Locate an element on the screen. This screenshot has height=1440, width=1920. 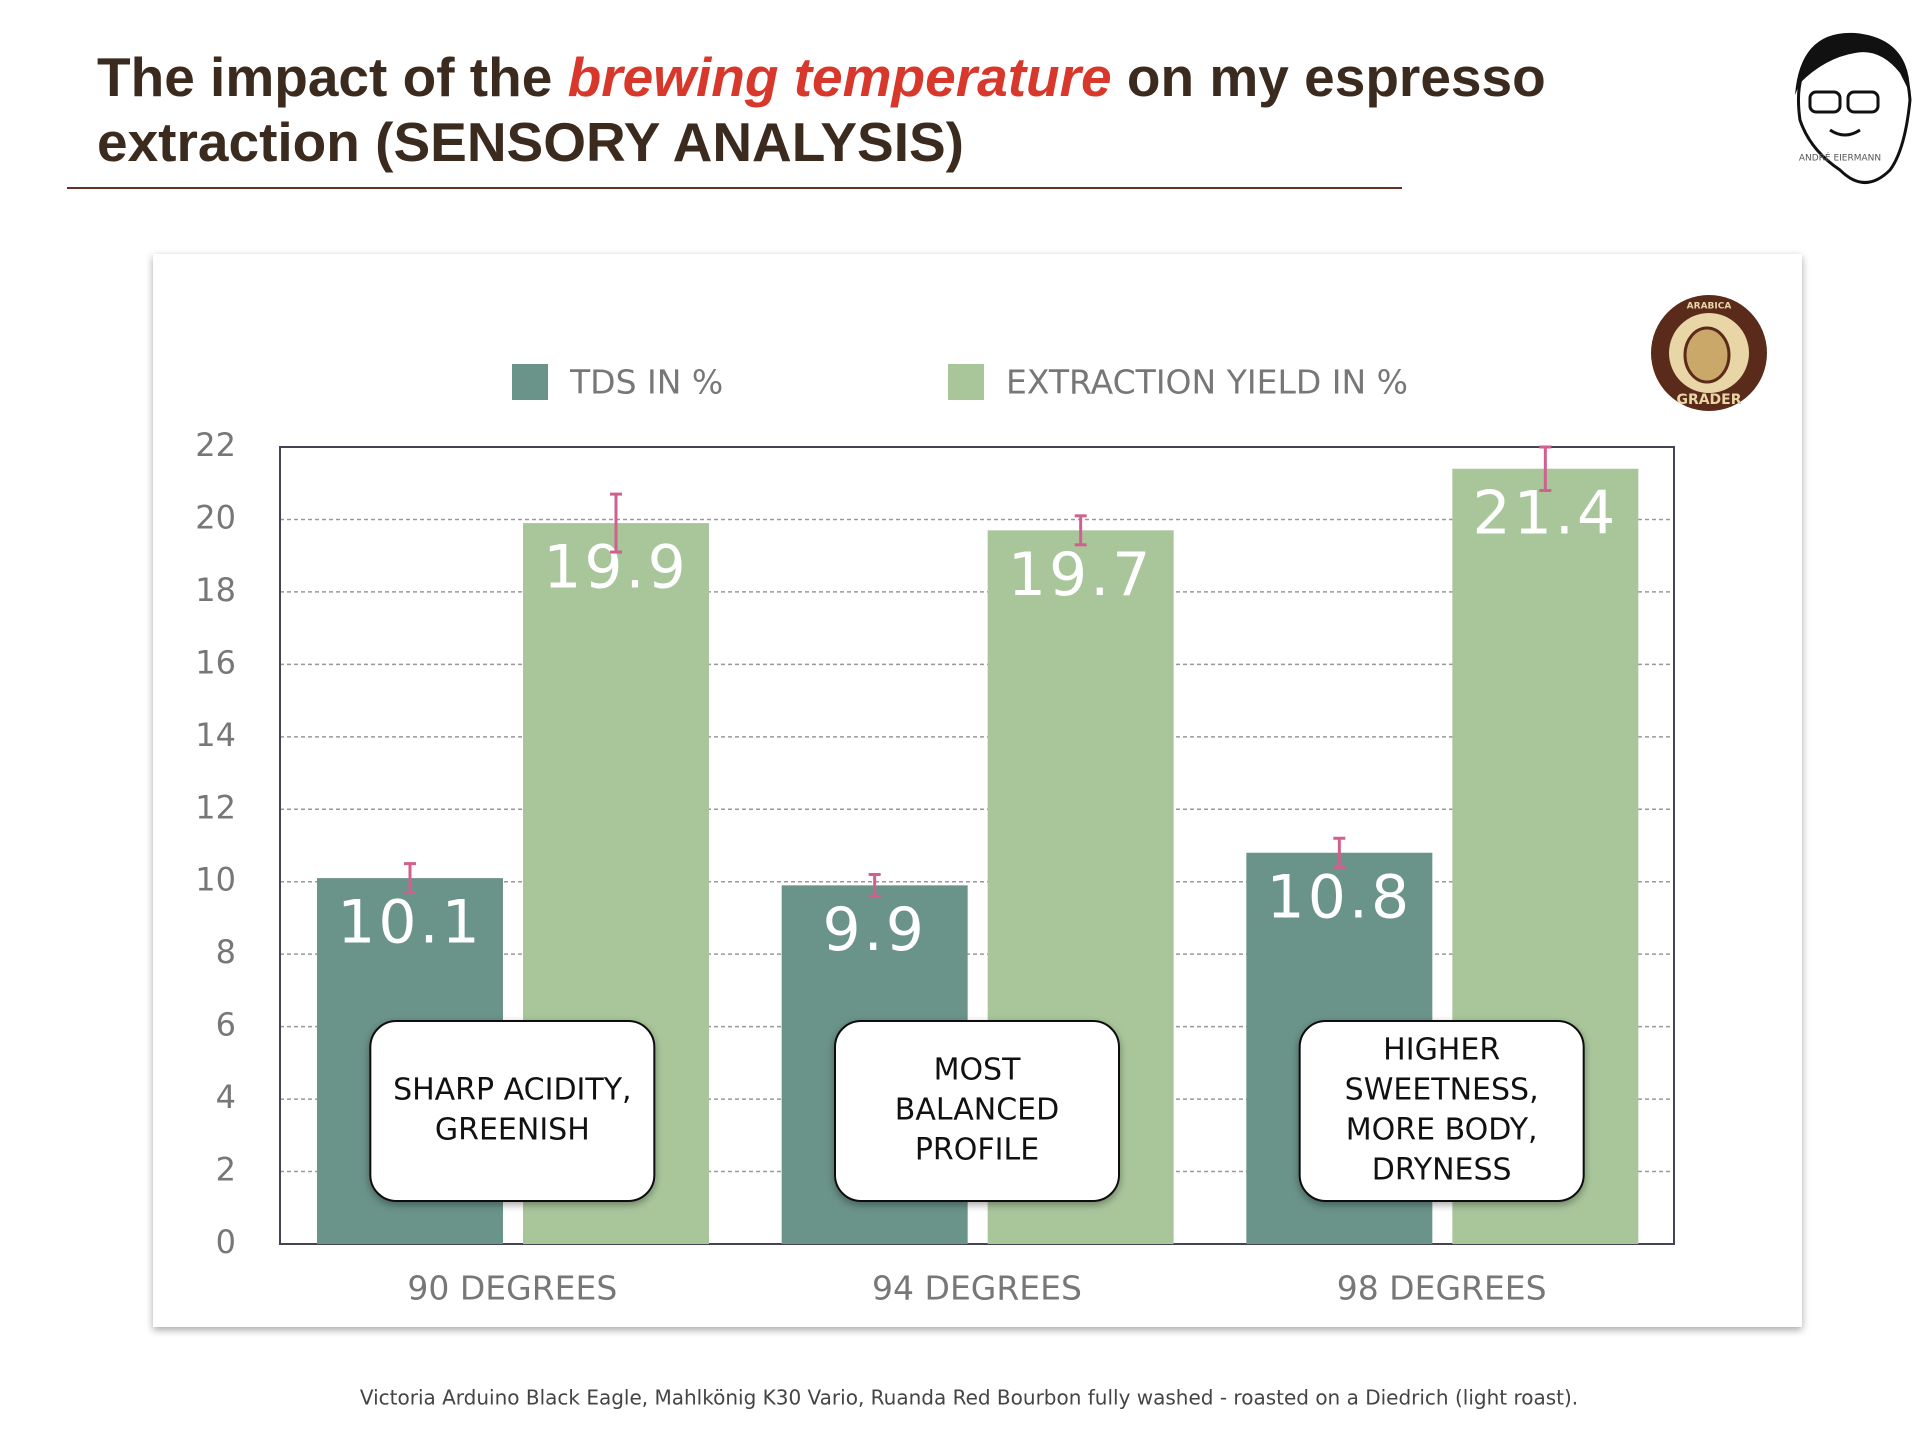
logo-top: ARABICA is located at coordinates (1709, 307).